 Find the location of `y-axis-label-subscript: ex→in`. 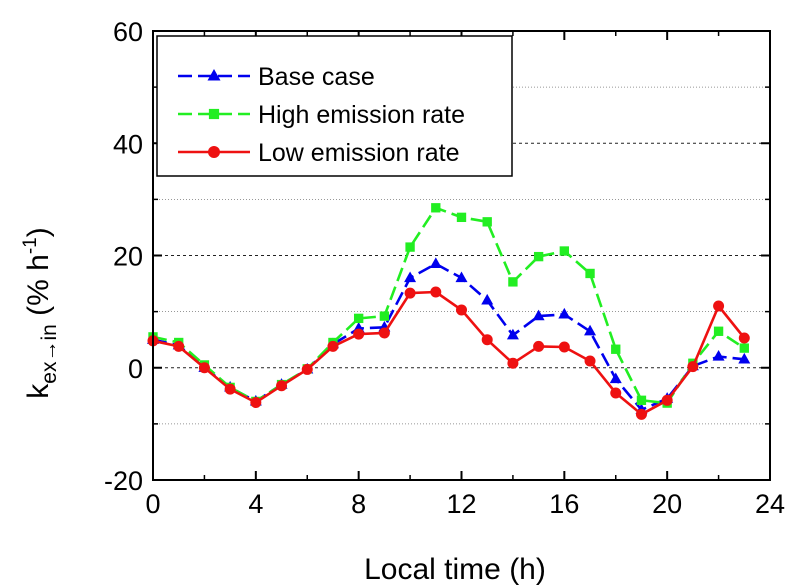

y-axis-label-subscript: ex→in is located at coordinates (49, 354).